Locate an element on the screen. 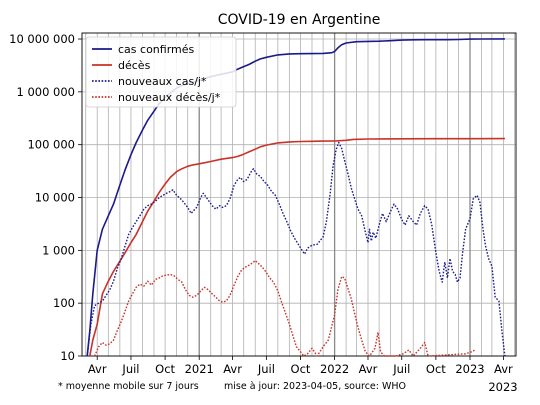 Image resolution: width=540 pixels, height=405 pixels. y-tick-label: 10 000 000 is located at coordinates (42, 39).